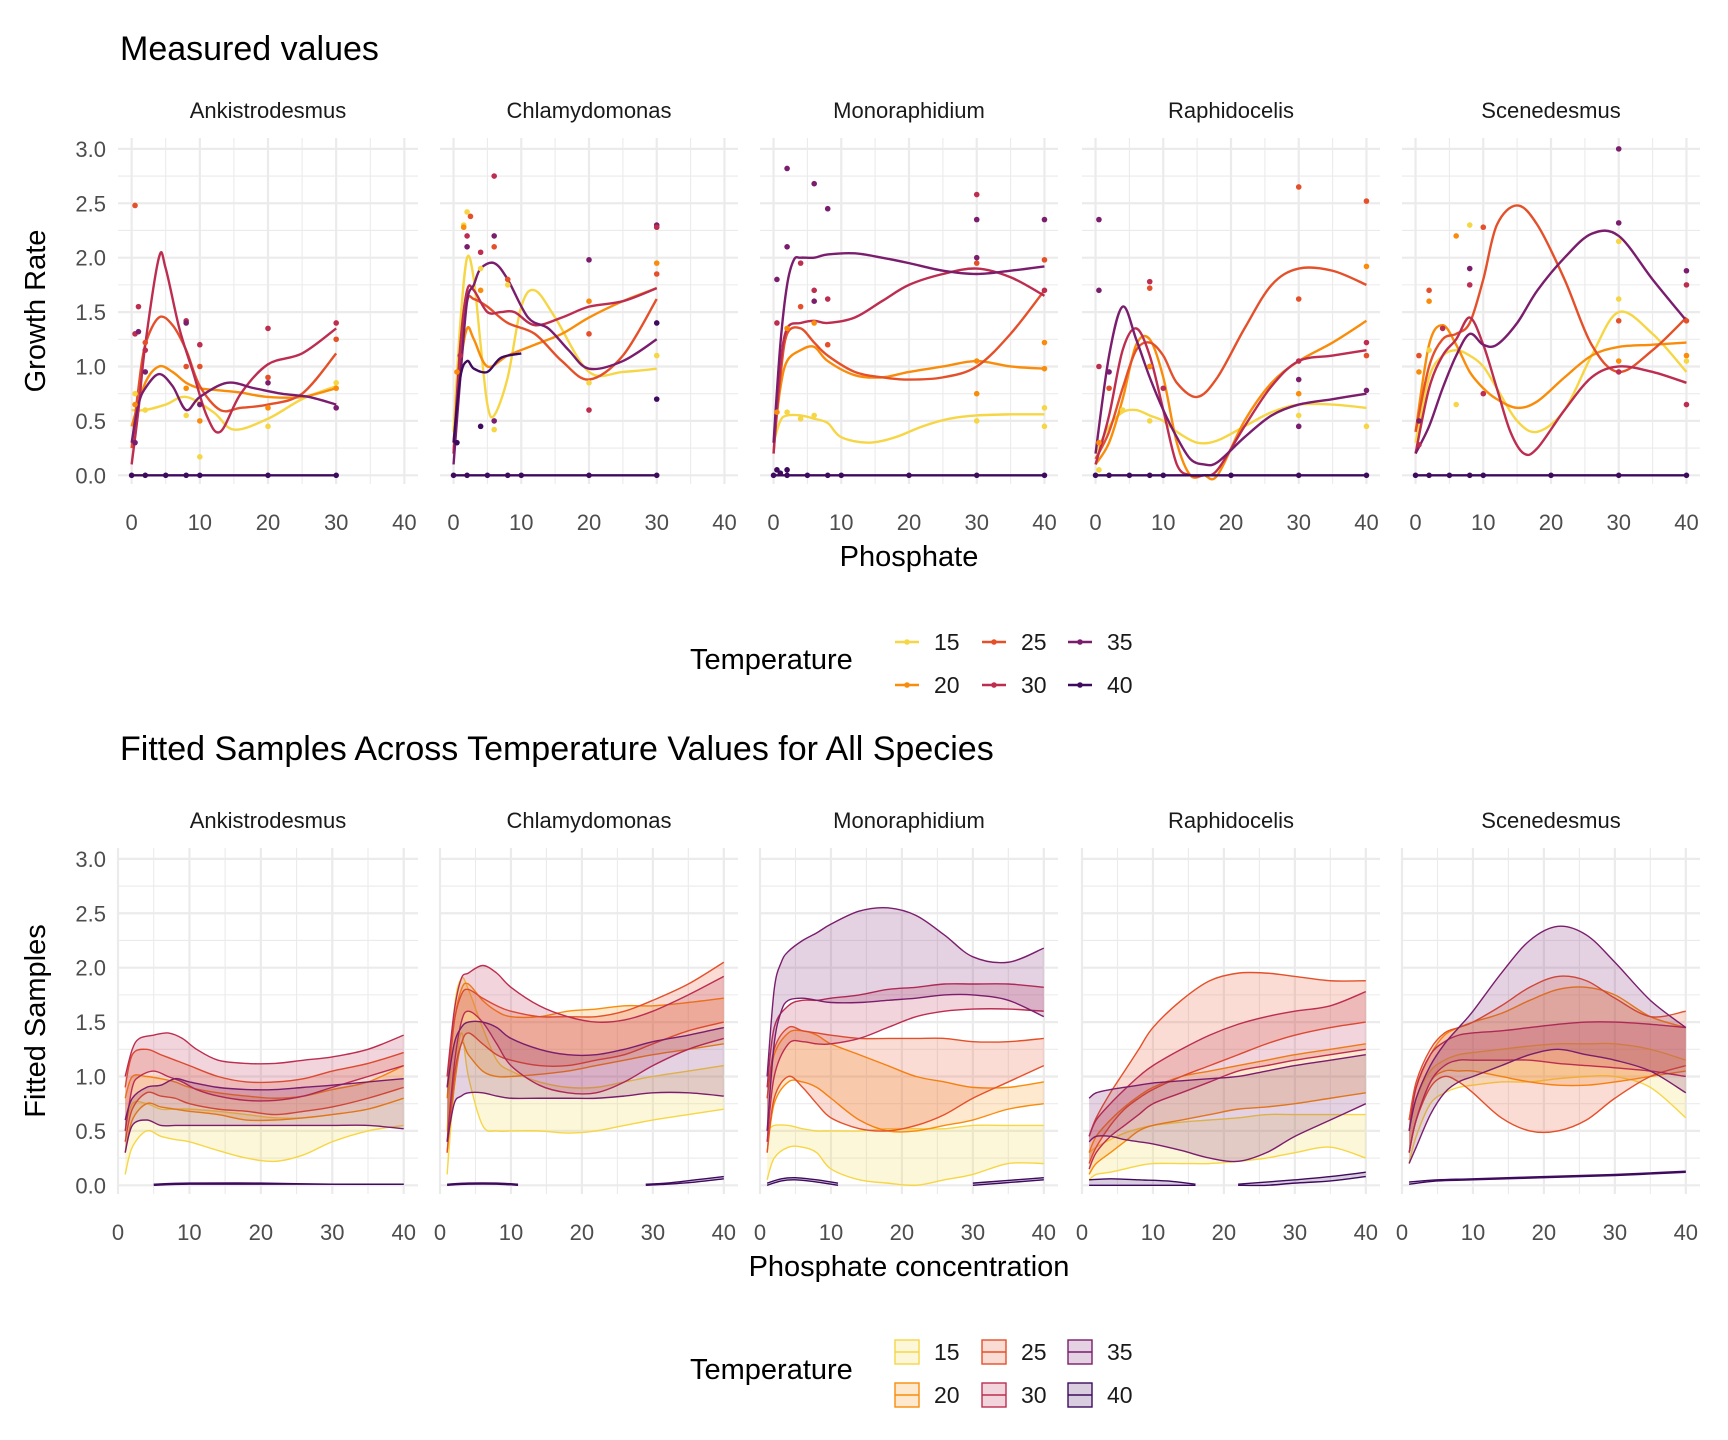  I want to click on facet-panel: Monoraphidium 0 10 20 30 40, so click(909, 316).